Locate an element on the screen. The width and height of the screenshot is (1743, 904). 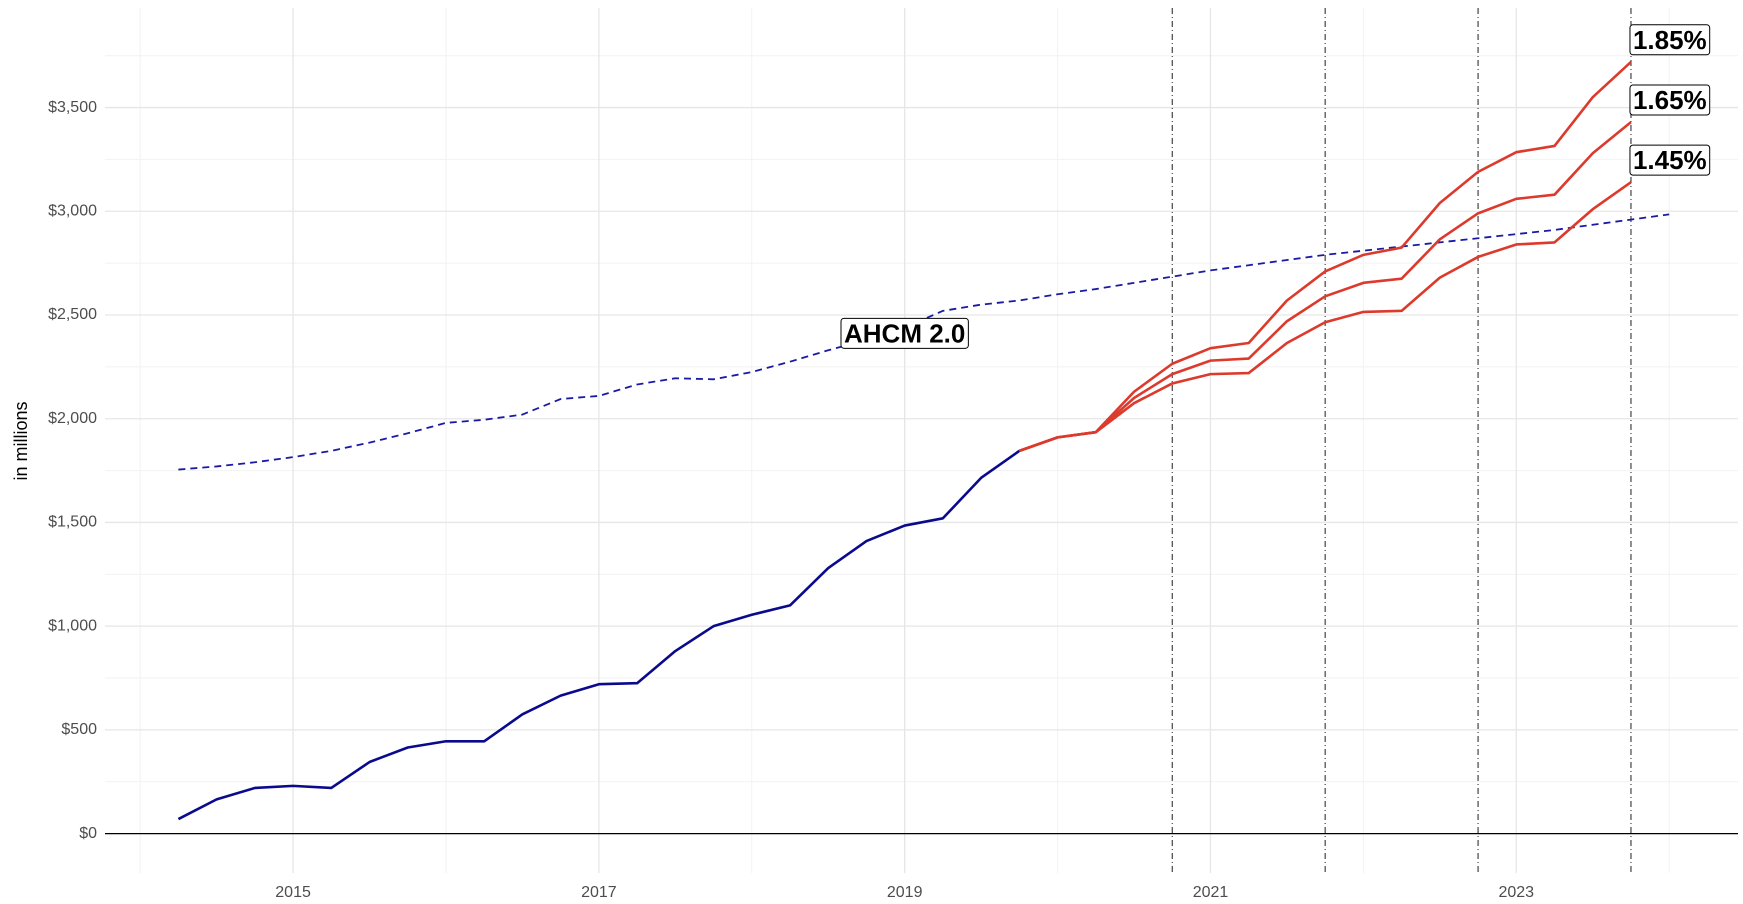
x-tick-label: 2021 is located at coordinates (1211, 892).